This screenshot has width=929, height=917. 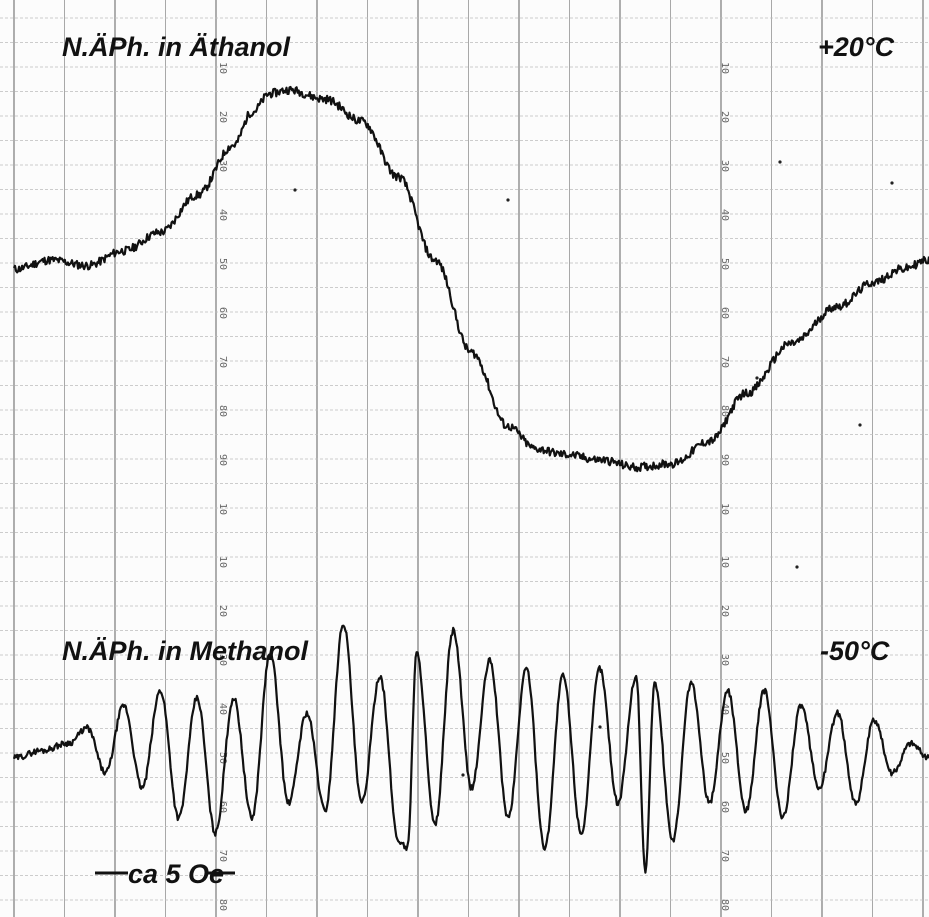 I want to click on upper-chart-title: N.ÄPh. in Äthanol, so click(x=176, y=47).